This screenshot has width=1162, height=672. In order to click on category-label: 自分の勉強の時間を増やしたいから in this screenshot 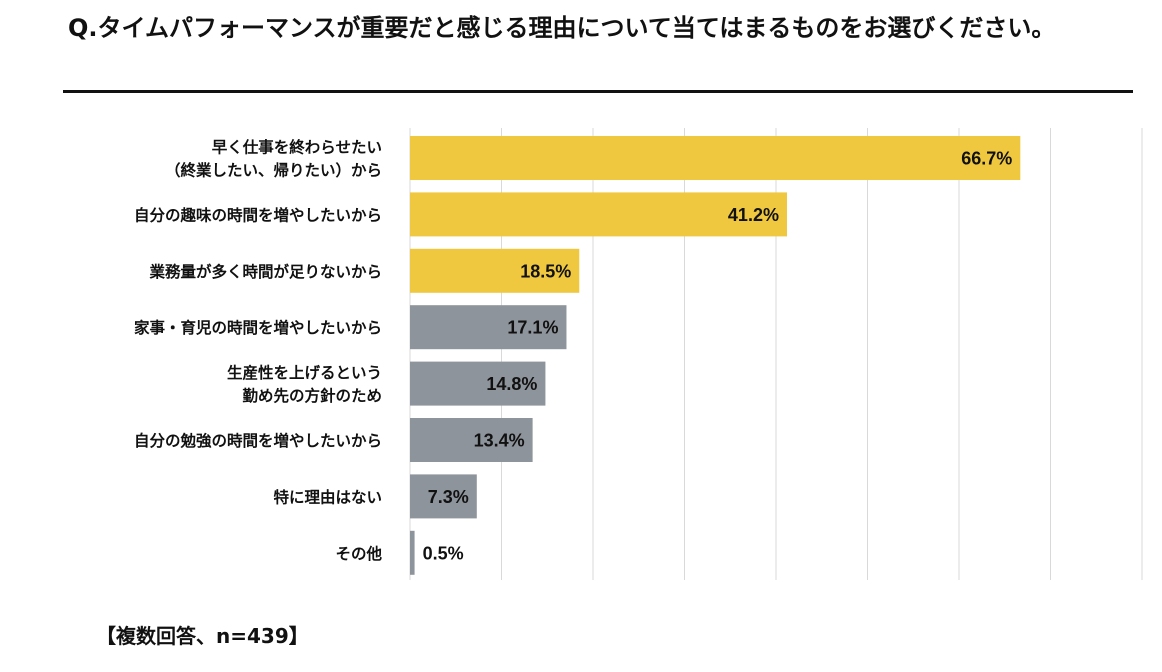, I will do `click(258, 440)`.